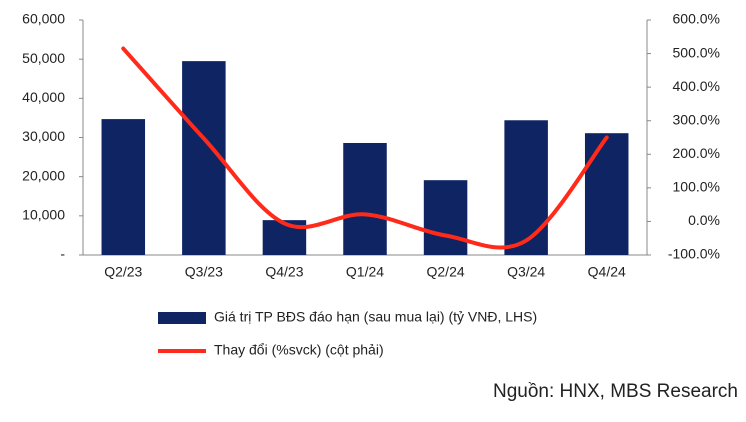 The image size is (746, 422). What do you see at coordinates (299, 350) in the screenshot?
I see `legend-label: Thay đổi (%svck) (cột phải)` at bounding box center [299, 350].